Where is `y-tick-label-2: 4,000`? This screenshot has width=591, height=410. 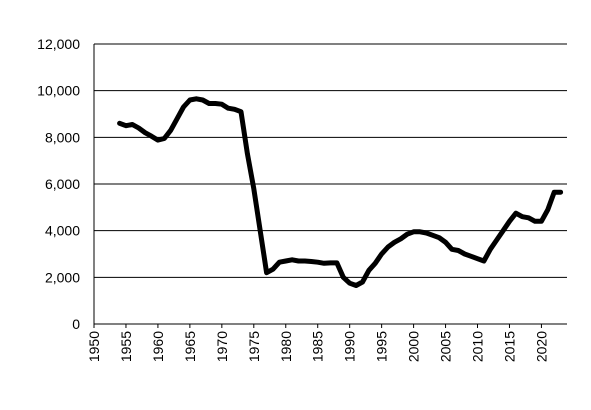
y-tick-label-2: 4,000 is located at coordinates (62, 231).